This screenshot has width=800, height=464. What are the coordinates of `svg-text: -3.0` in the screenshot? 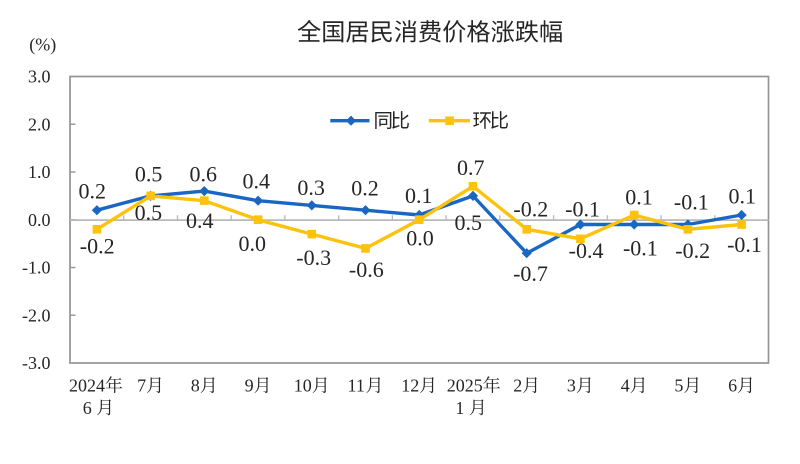 It's located at (36, 363).